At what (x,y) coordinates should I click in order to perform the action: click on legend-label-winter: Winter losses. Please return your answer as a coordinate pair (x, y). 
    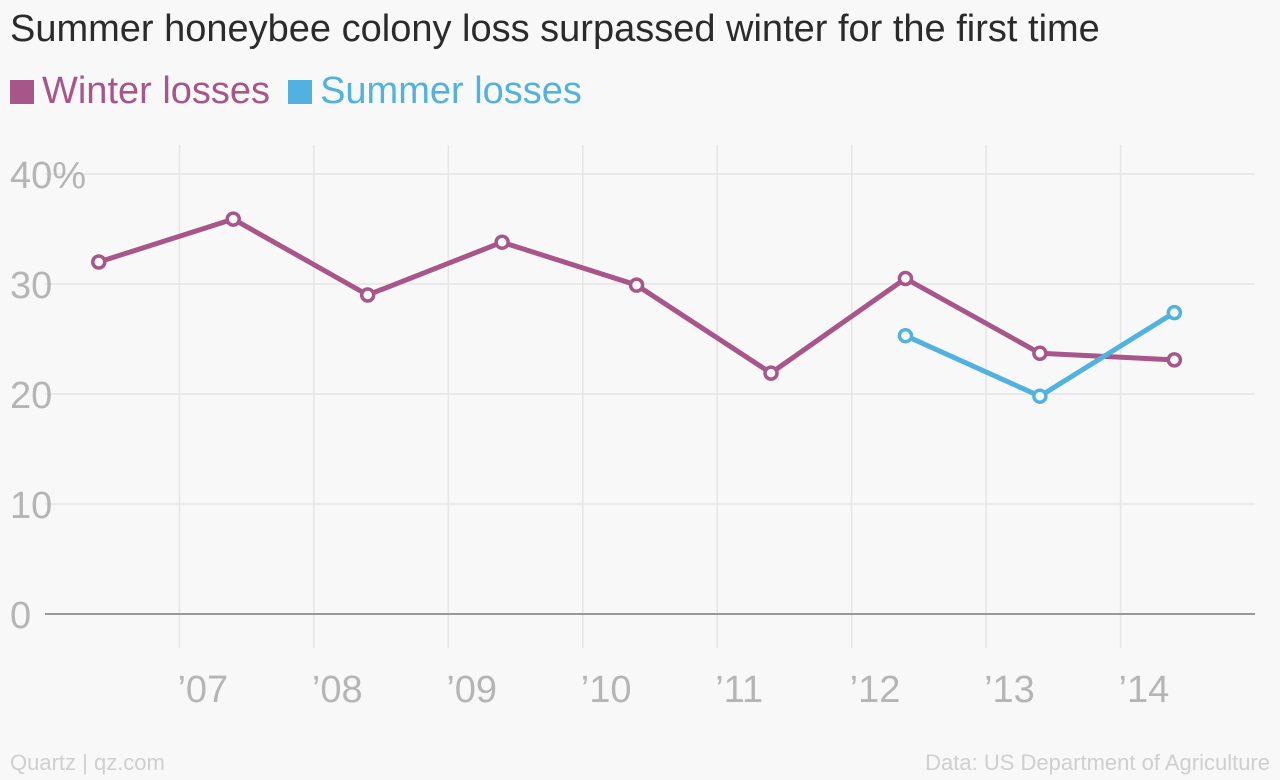
    Looking at the image, I should click on (156, 91).